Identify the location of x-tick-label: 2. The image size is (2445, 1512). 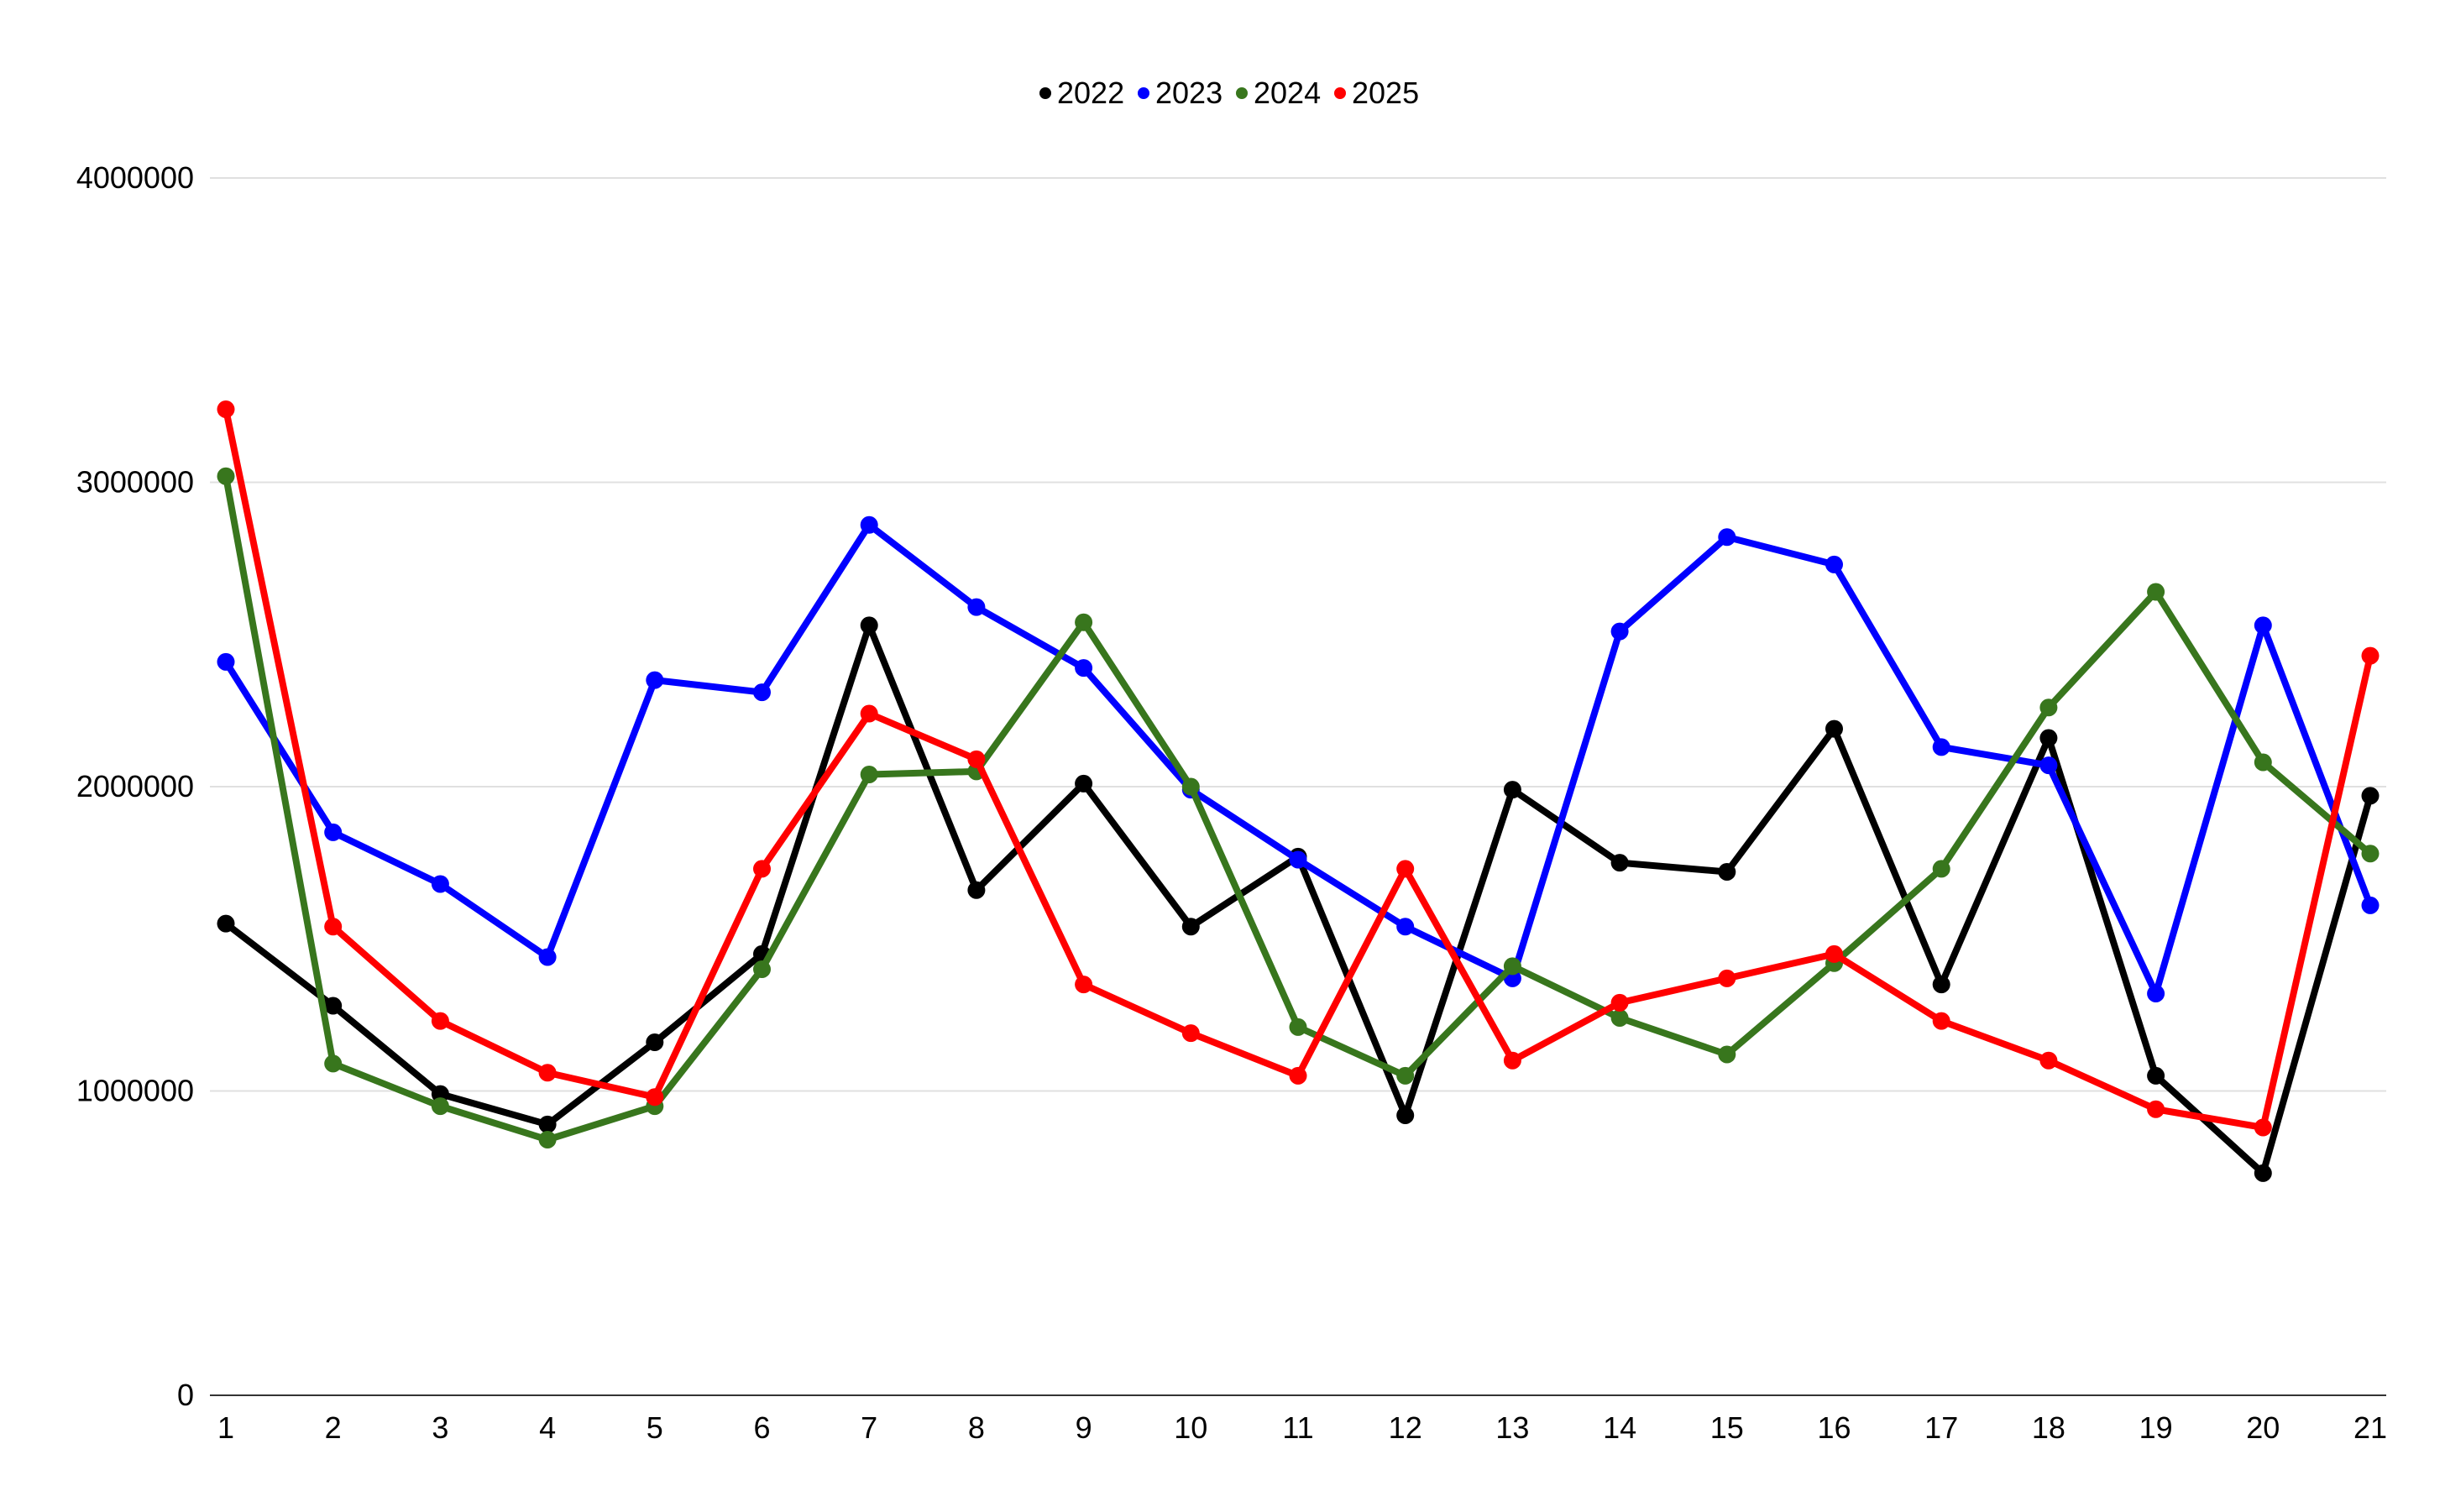
(333, 1427).